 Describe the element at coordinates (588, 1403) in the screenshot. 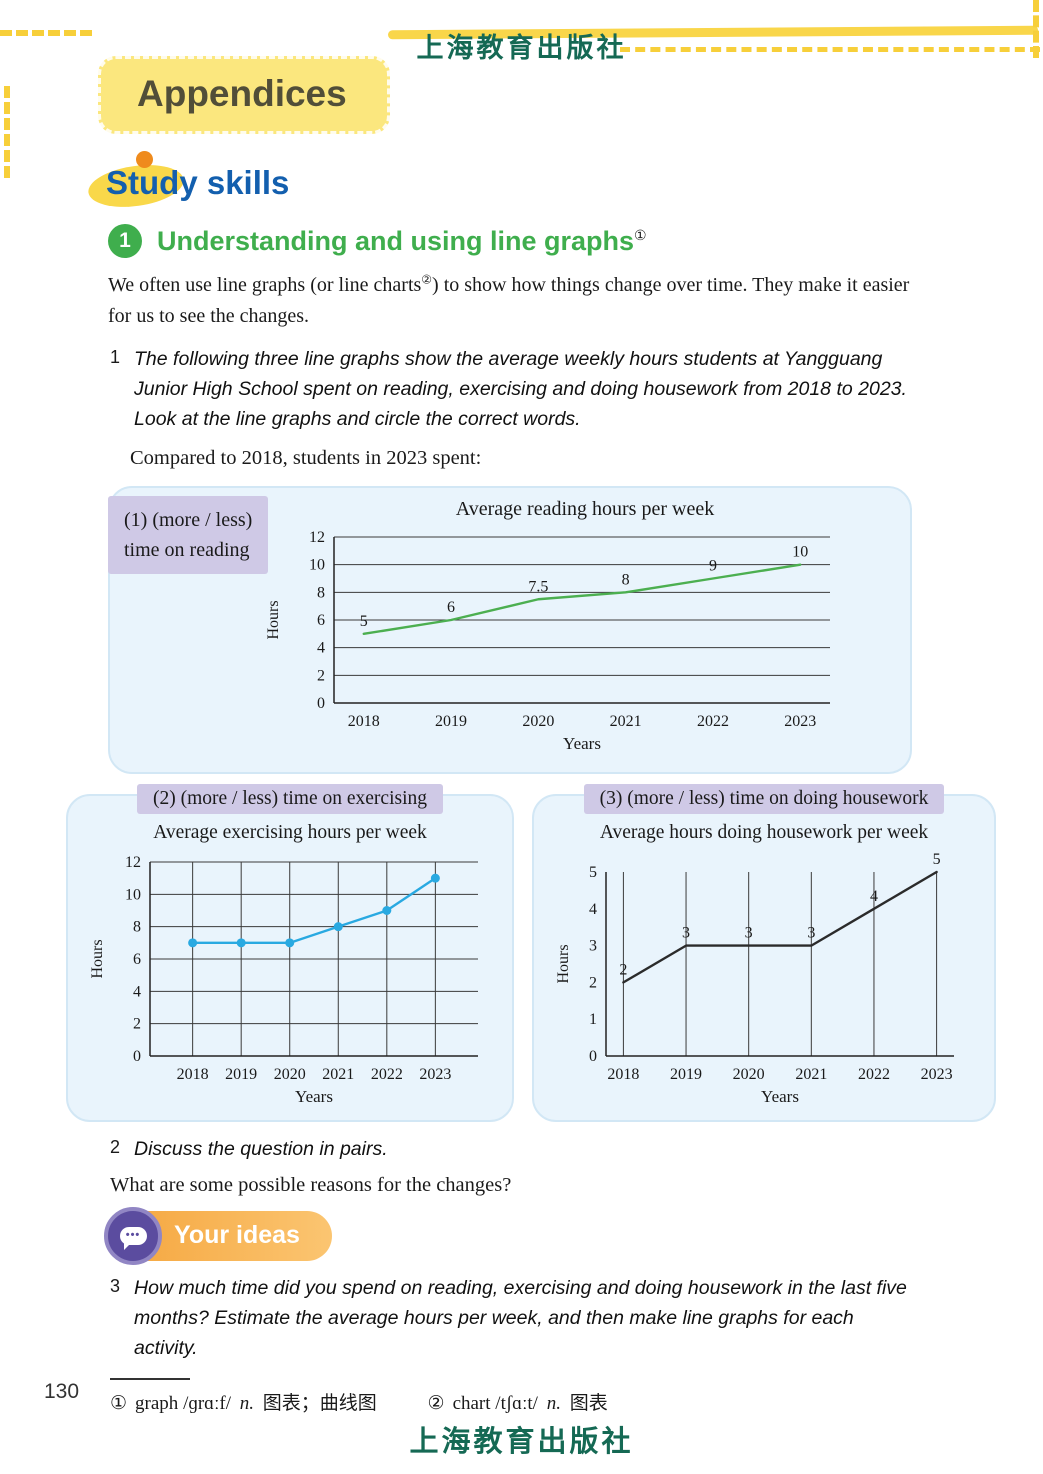

I see `footnote-chart-meaning: 图表` at that location.